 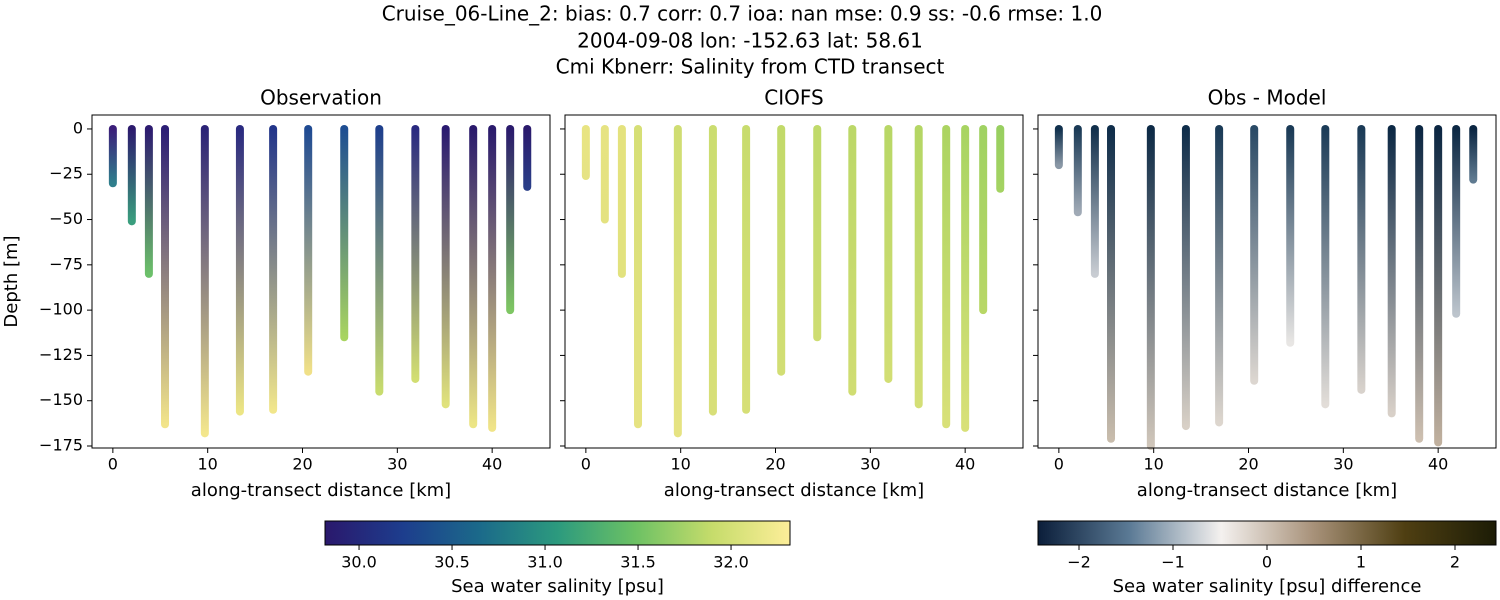 I want to click on y-tick-label: −175, so click(x=61, y=445).